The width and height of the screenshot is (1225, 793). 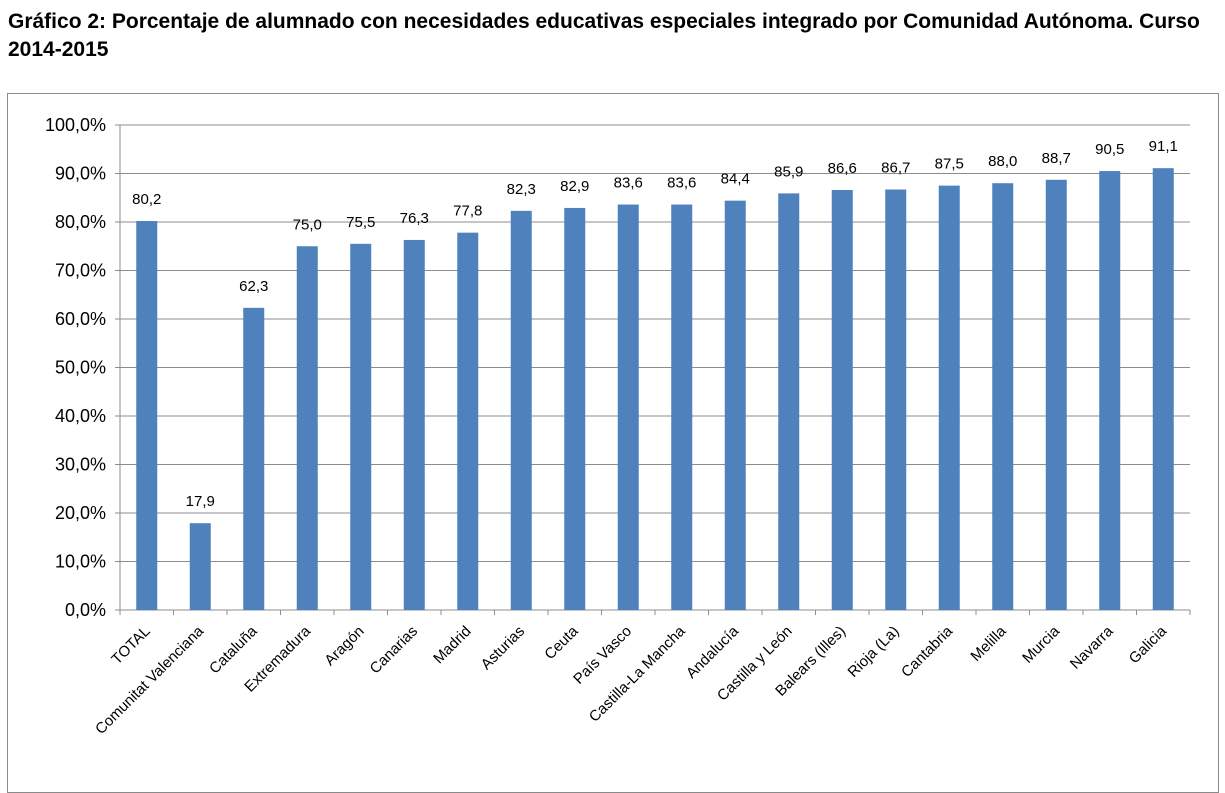 What do you see at coordinates (574, 186) in the screenshot?
I see `data-label: 82,9` at bounding box center [574, 186].